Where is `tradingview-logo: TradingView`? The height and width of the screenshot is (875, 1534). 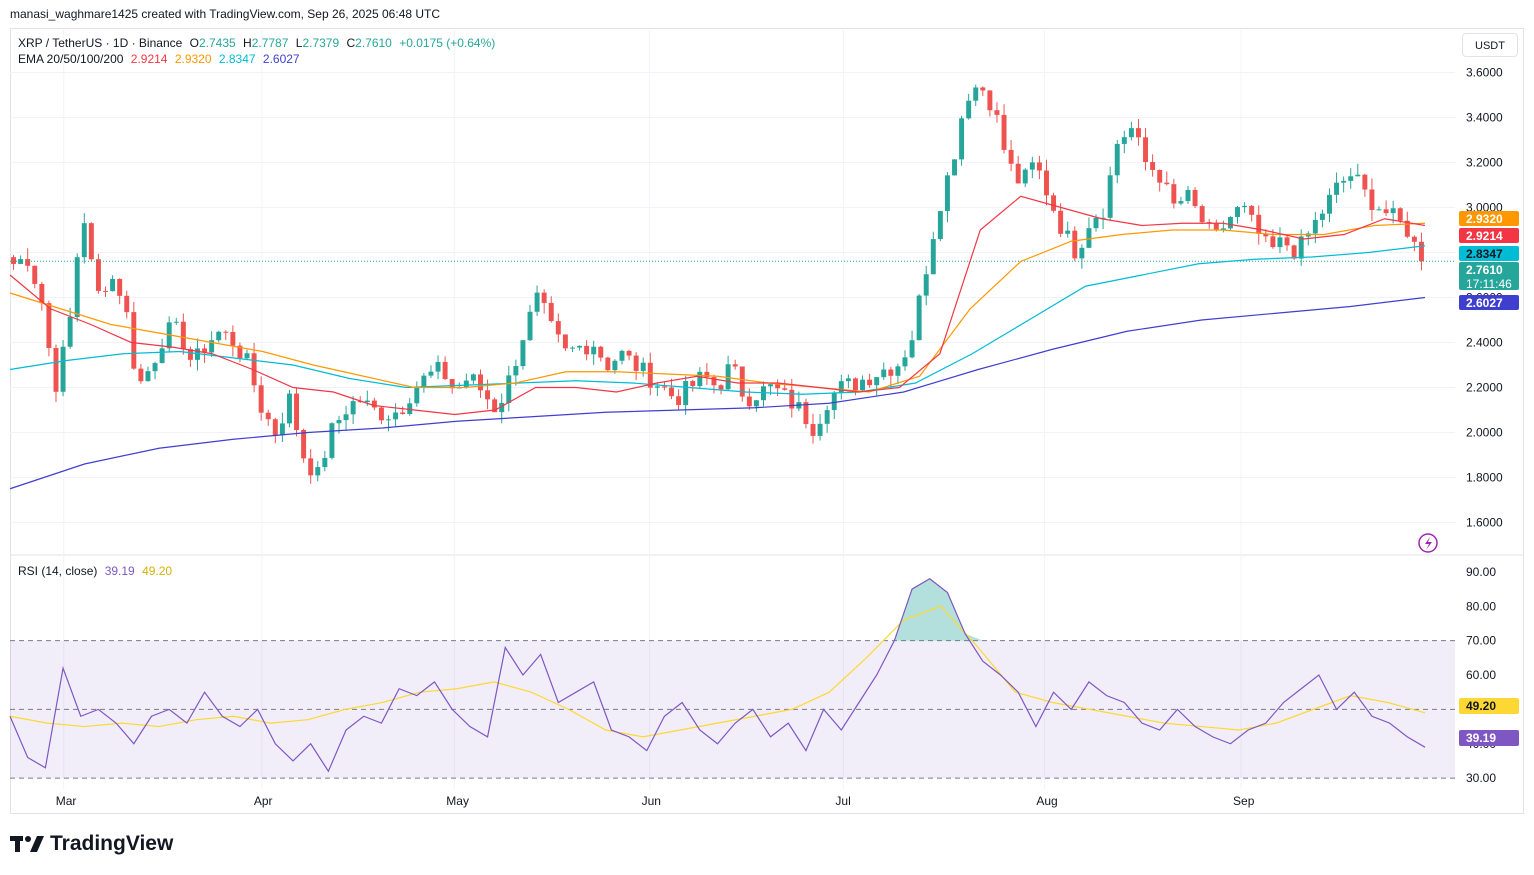 tradingview-logo: TradingView is located at coordinates (91, 844).